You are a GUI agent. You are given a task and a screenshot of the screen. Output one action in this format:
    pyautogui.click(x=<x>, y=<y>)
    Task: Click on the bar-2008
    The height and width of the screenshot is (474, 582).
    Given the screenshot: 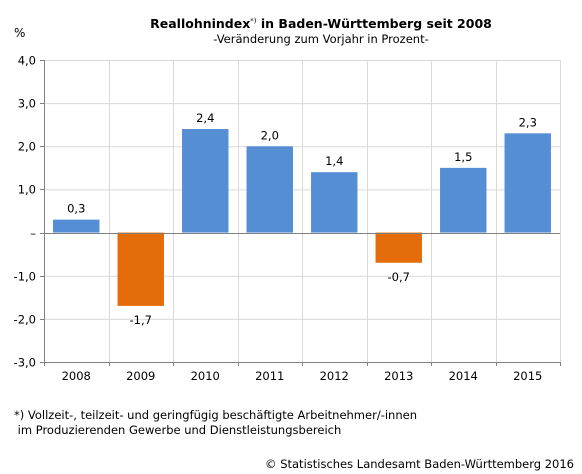 What is the action you would take?
    pyautogui.click(x=76, y=226)
    